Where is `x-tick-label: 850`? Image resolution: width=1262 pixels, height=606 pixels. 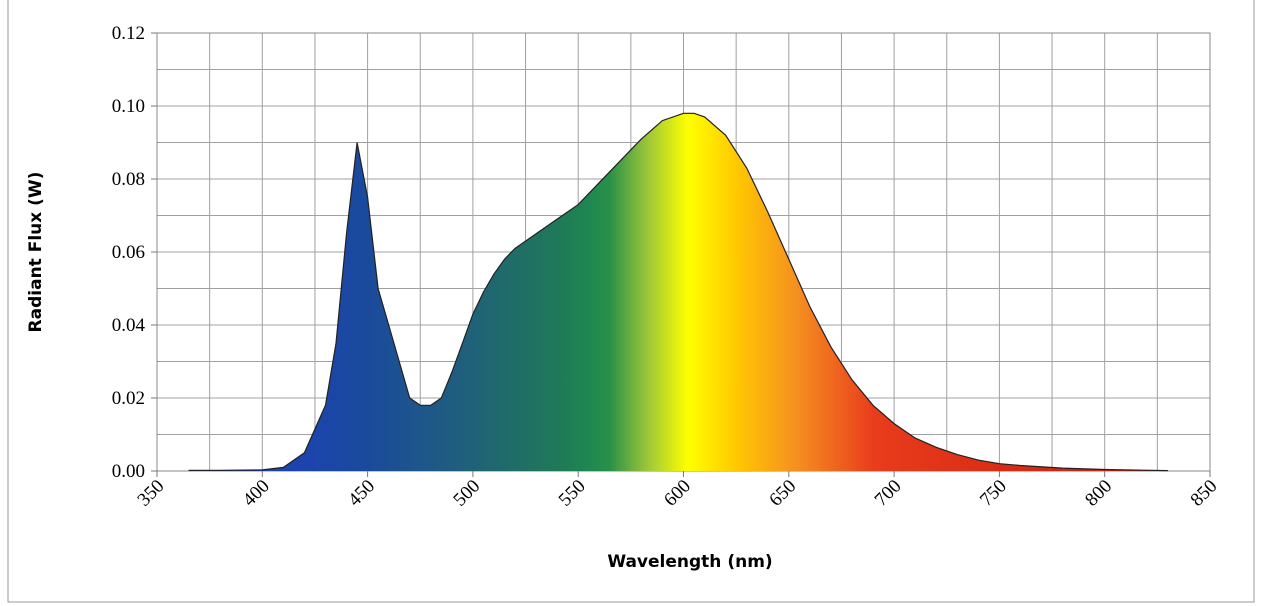
x-tick-label: 850 is located at coordinates (1204, 493).